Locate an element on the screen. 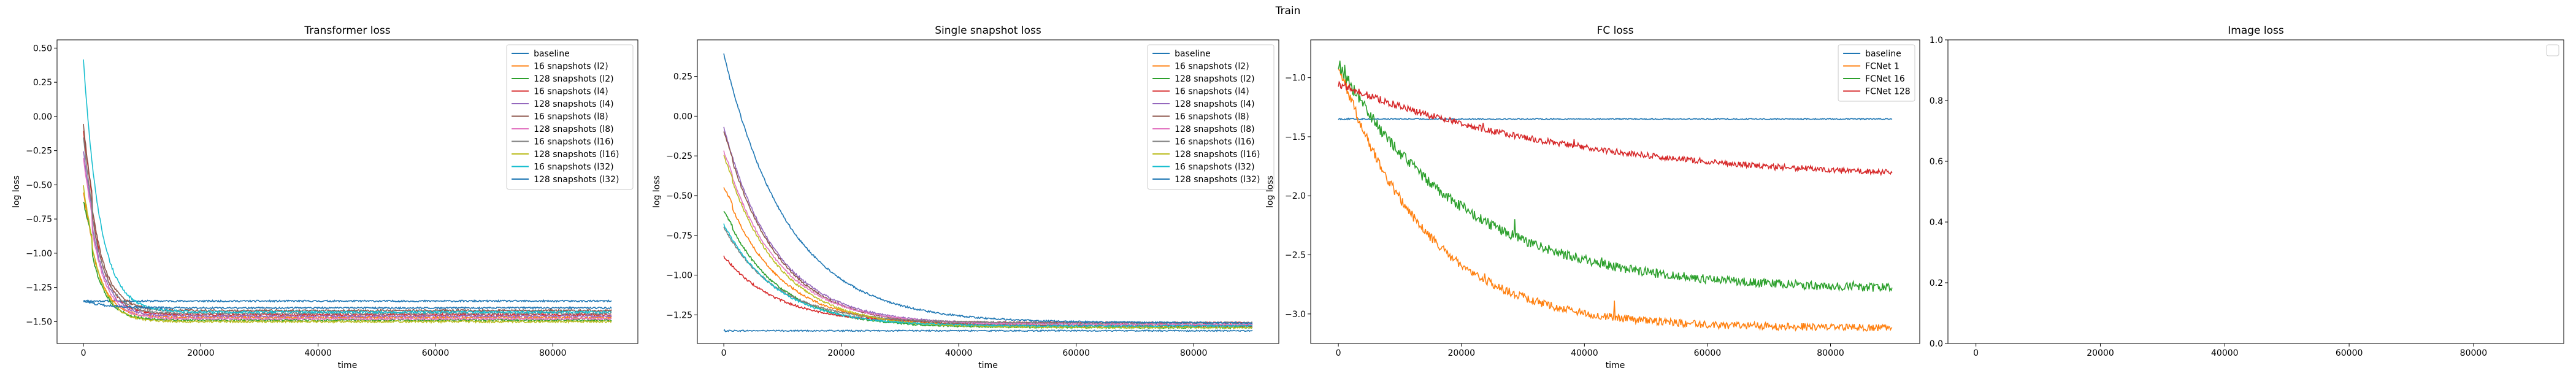 This screenshot has width=2576, height=368. legend-label: FCNet 128 is located at coordinates (1888, 92).